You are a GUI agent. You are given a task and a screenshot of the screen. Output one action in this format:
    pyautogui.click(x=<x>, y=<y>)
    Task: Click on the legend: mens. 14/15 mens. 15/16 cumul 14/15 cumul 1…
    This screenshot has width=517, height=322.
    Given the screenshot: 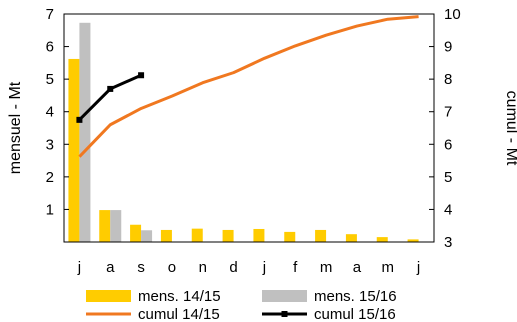 What is the action you would take?
    pyautogui.click(x=241, y=305)
    